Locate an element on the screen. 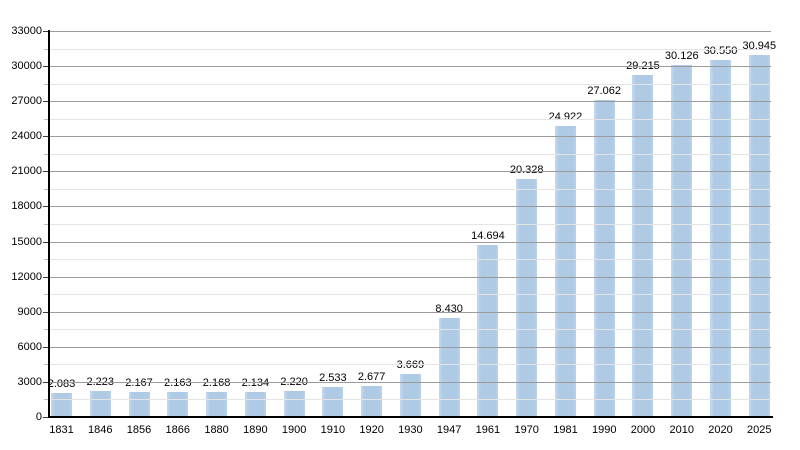 This screenshot has height=450, width=800. x-axis-label: 1866 is located at coordinates (178, 430).